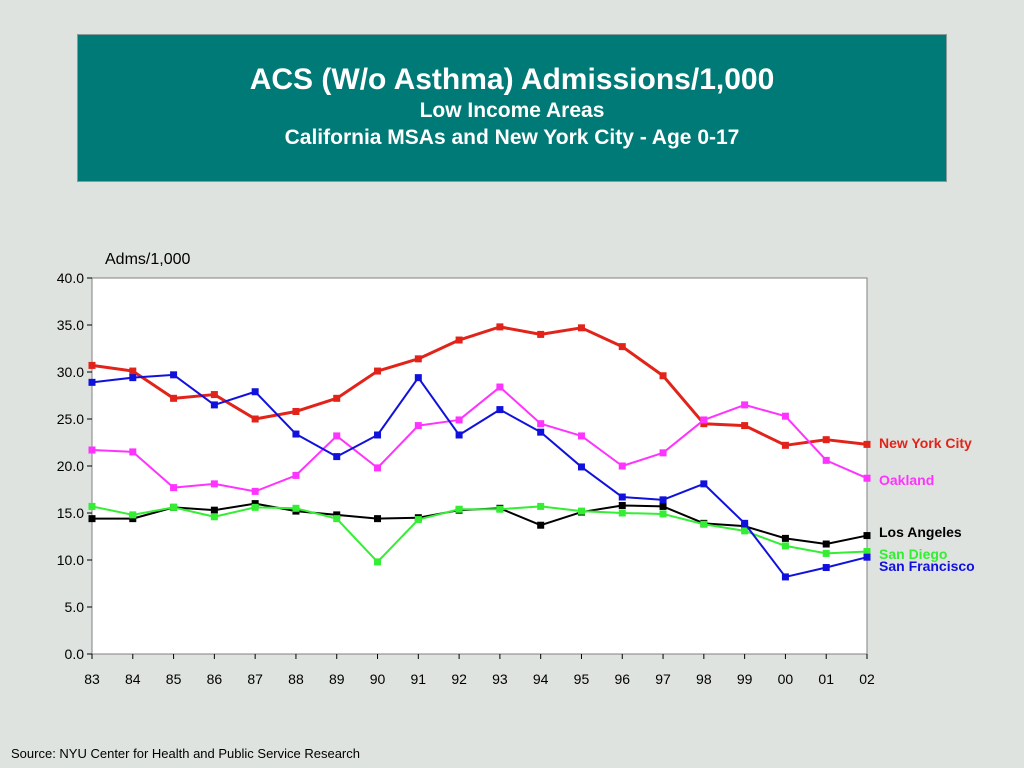 The width and height of the screenshot is (1024, 768). I want to click on y-tick-label: 0.0, so click(75, 654).